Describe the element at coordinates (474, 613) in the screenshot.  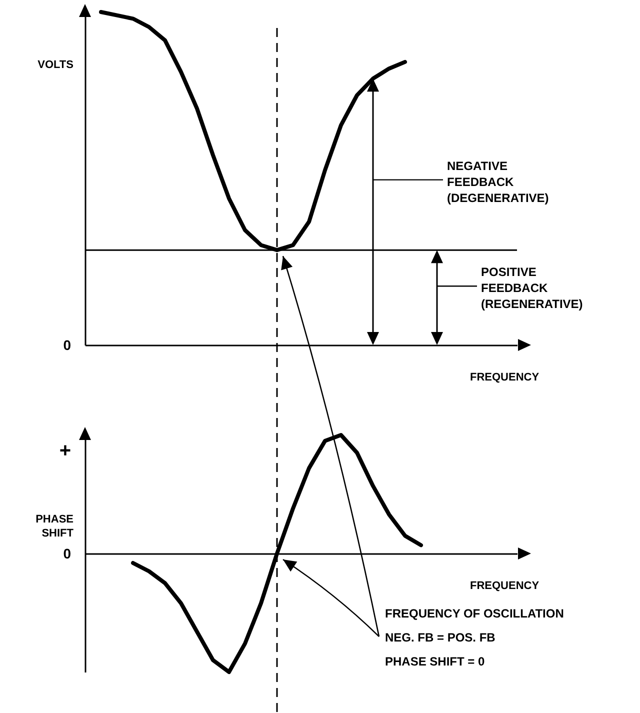
I see `annotation: FREQUENCY OF OSCILLATION` at that location.